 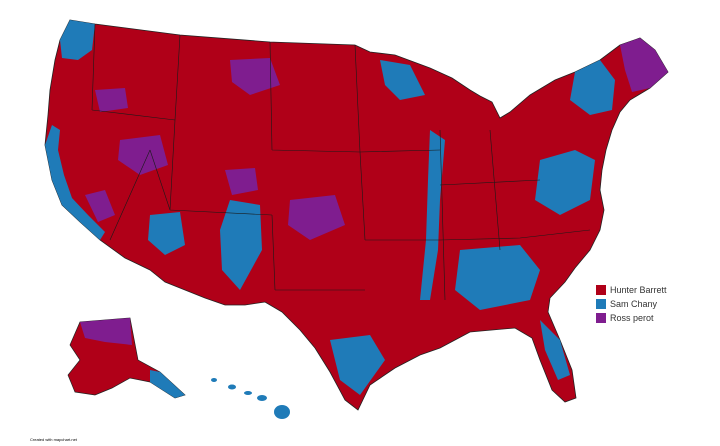 What do you see at coordinates (54, 439) in the screenshot?
I see `footer: Created with mapchart.net` at bounding box center [54, 439].